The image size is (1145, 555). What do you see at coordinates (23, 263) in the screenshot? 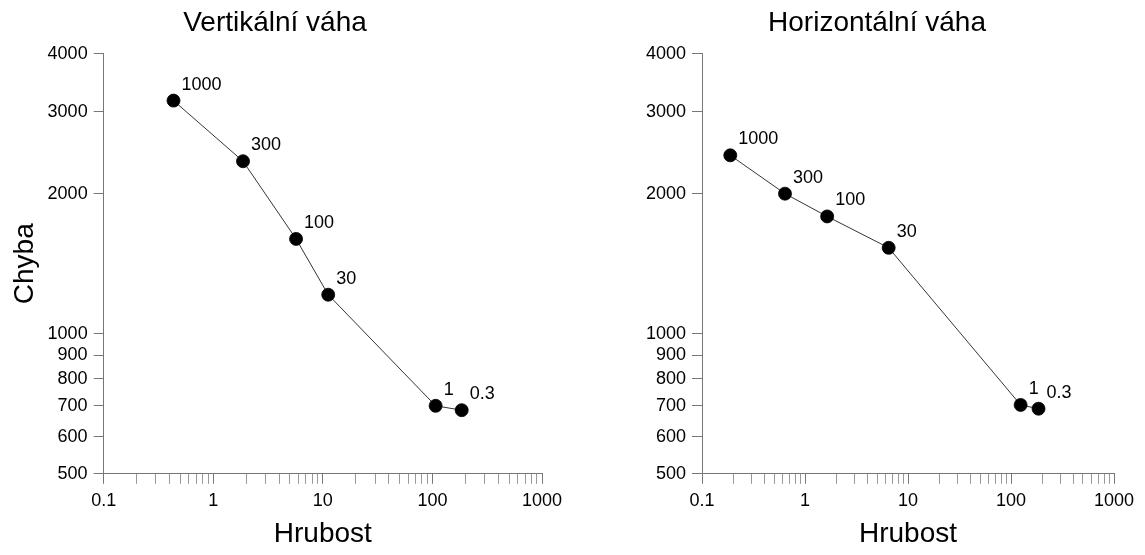
I see `y-axis-title: Chyba` at bounding box center [23, 263].